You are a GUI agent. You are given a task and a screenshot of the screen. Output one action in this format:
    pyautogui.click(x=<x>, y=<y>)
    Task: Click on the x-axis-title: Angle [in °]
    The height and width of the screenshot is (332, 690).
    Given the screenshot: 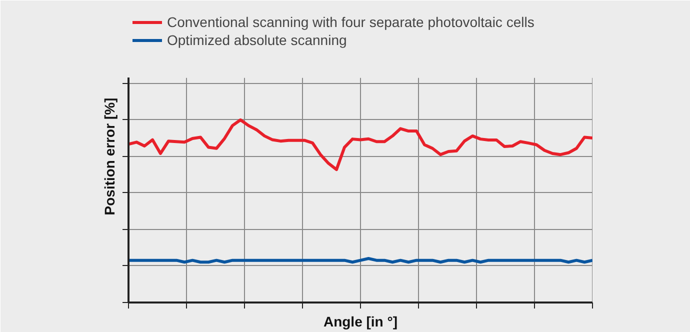 What is the action you would take?
    pyautogui.click(x=360, y=322)
    